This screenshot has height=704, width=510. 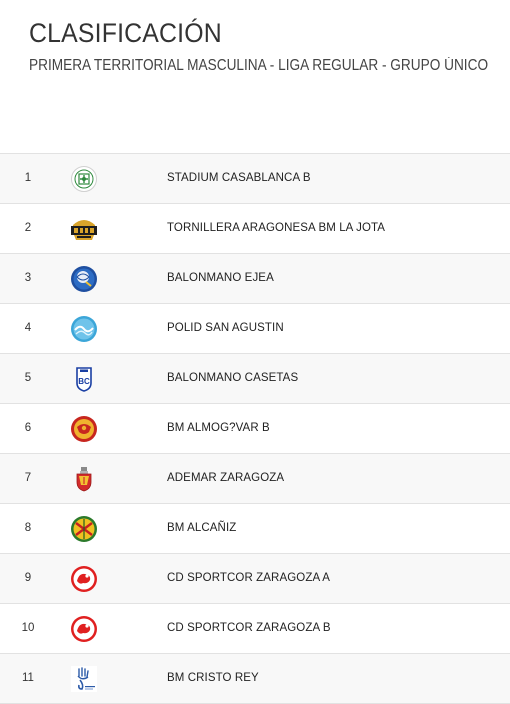 What do you see at coordinates (28, 328) in the screenshot?
I see `position-cell: 4` at bounding box center [28, 328].